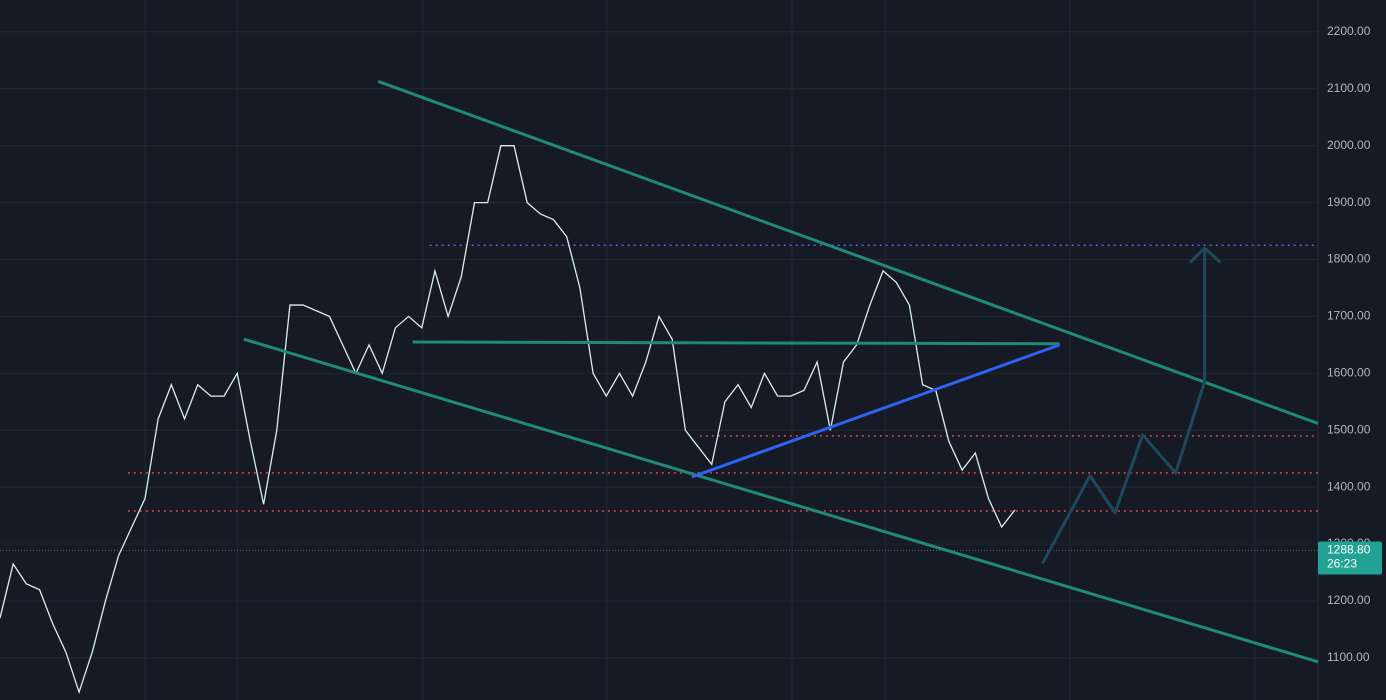 This screenshot has width=1386, height=700. I want to click on y-tick-label: 1900.00, so click(1349, 202).